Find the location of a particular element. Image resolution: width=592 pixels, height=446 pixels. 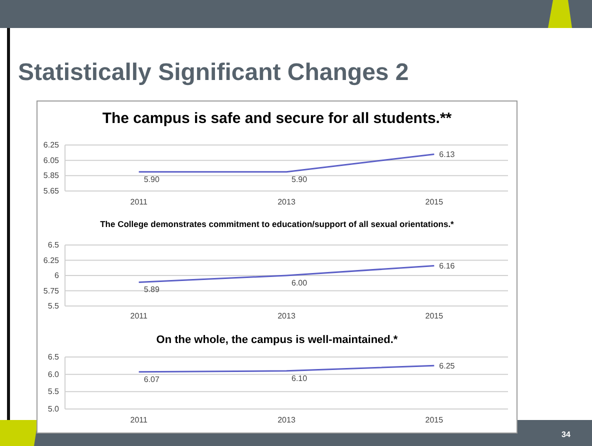

y-tick-label: 6.0 is located at coordinates (54, 374).